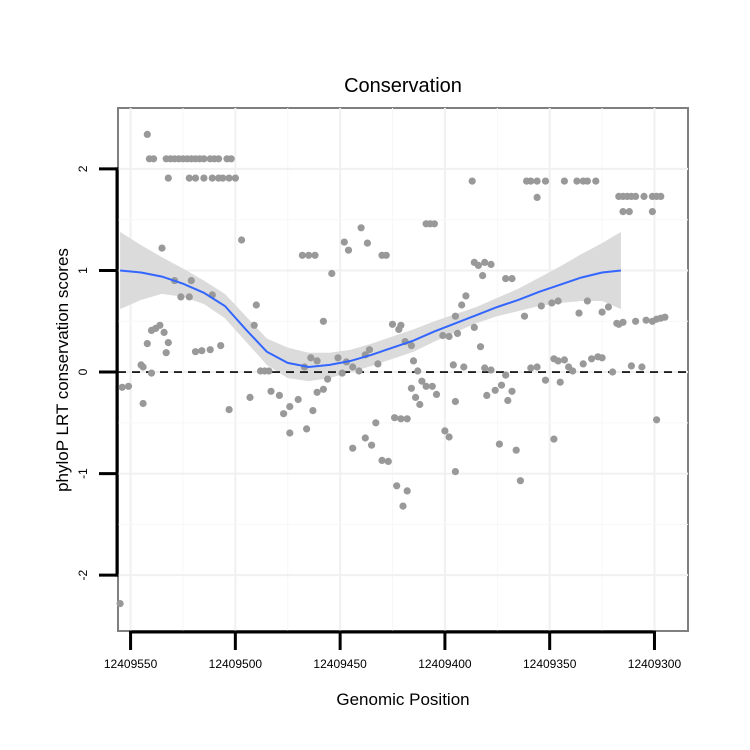 The width and height of the screenshot is (750, 750). What do you see at coordinates (236, 664) in the screenshot?
I see `x-tick-label: 12409500` at bounding box center [236, 664].